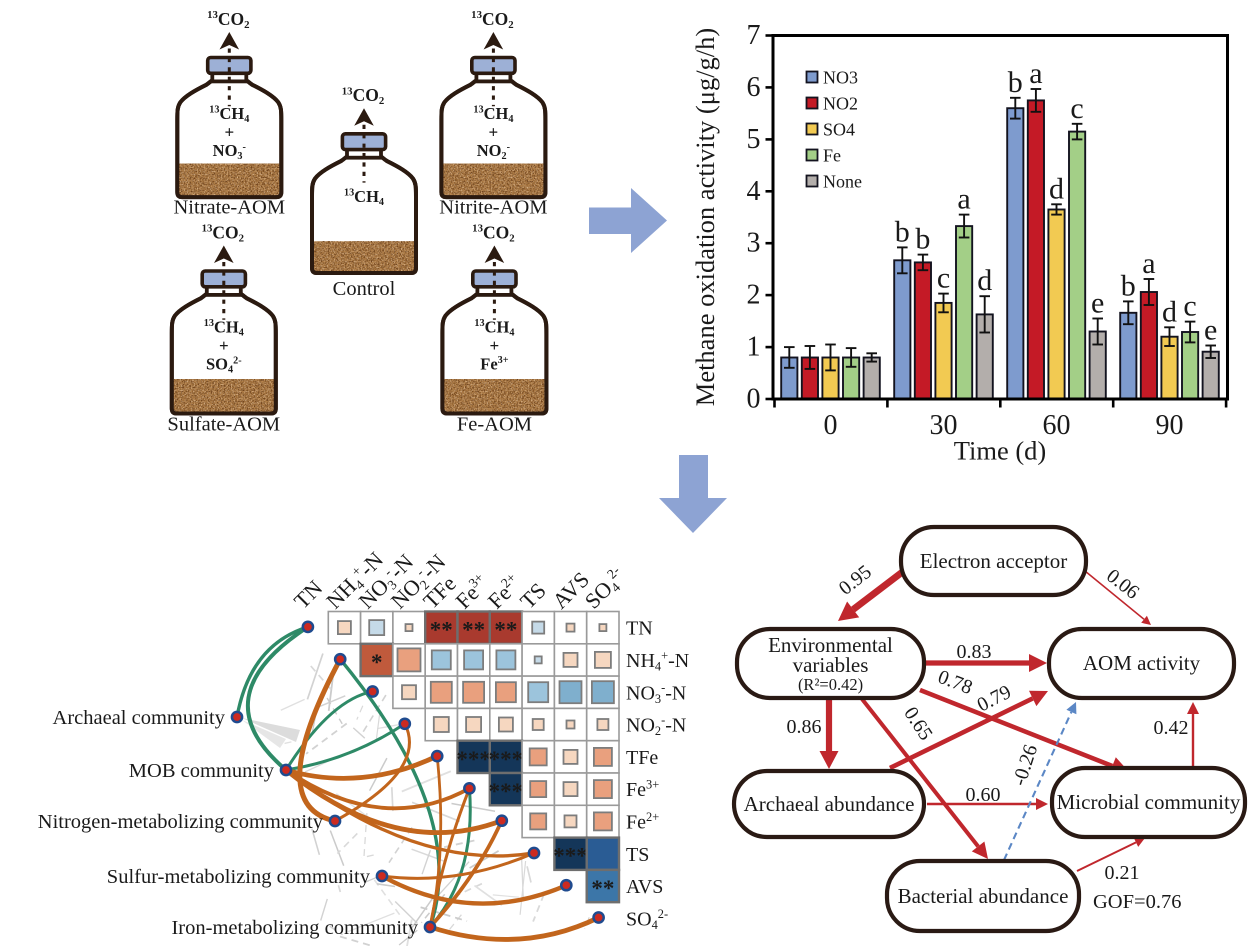 The image size is (1250, 946). Describe the element at coordinates (364, 289) in the screenshot. I see `svg-text: Control` at that location.